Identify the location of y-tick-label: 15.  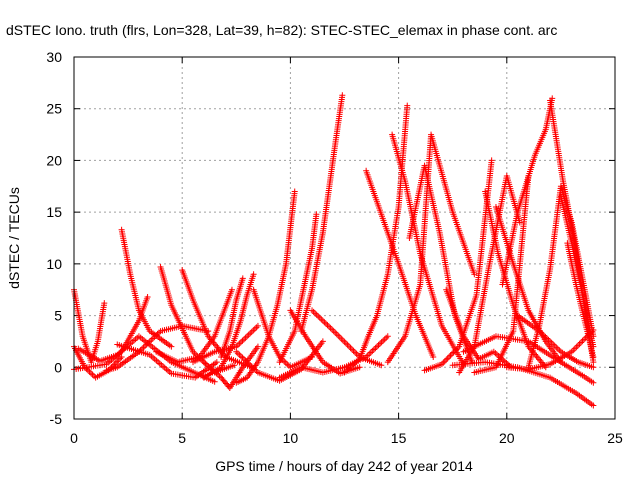
(54, 212).